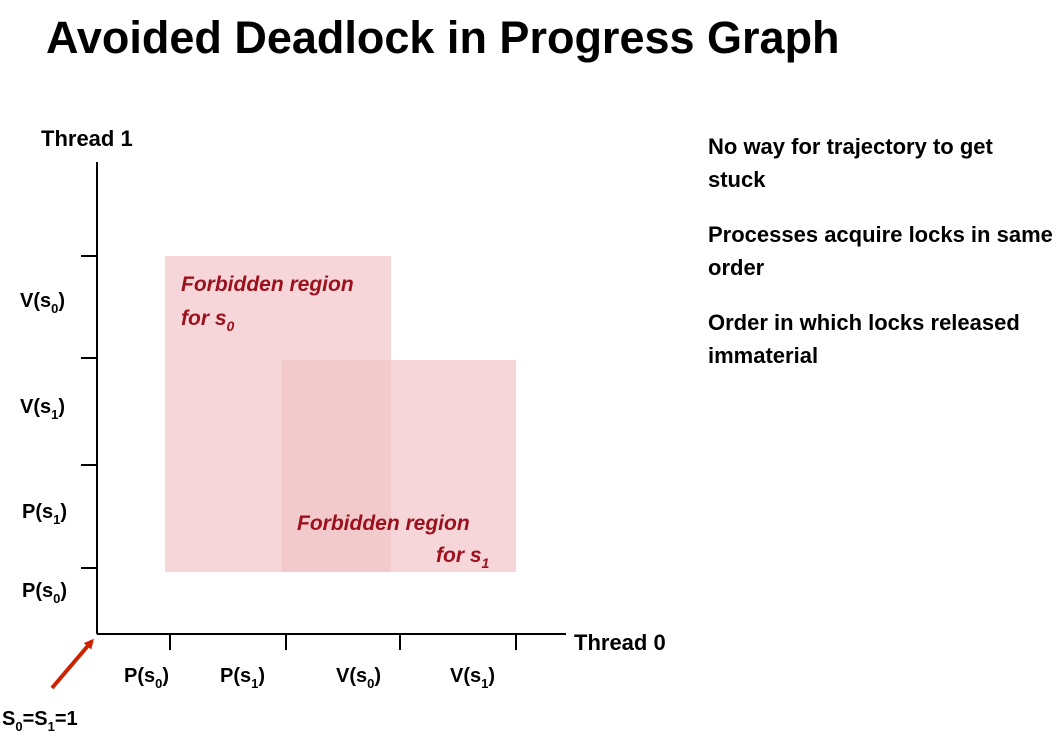 This screenshot has height=742, width=1056. Describe the element at coordinates (383, 523) in the screenshot. I see `region-s1-label-line1: Forbidden region` at that location.